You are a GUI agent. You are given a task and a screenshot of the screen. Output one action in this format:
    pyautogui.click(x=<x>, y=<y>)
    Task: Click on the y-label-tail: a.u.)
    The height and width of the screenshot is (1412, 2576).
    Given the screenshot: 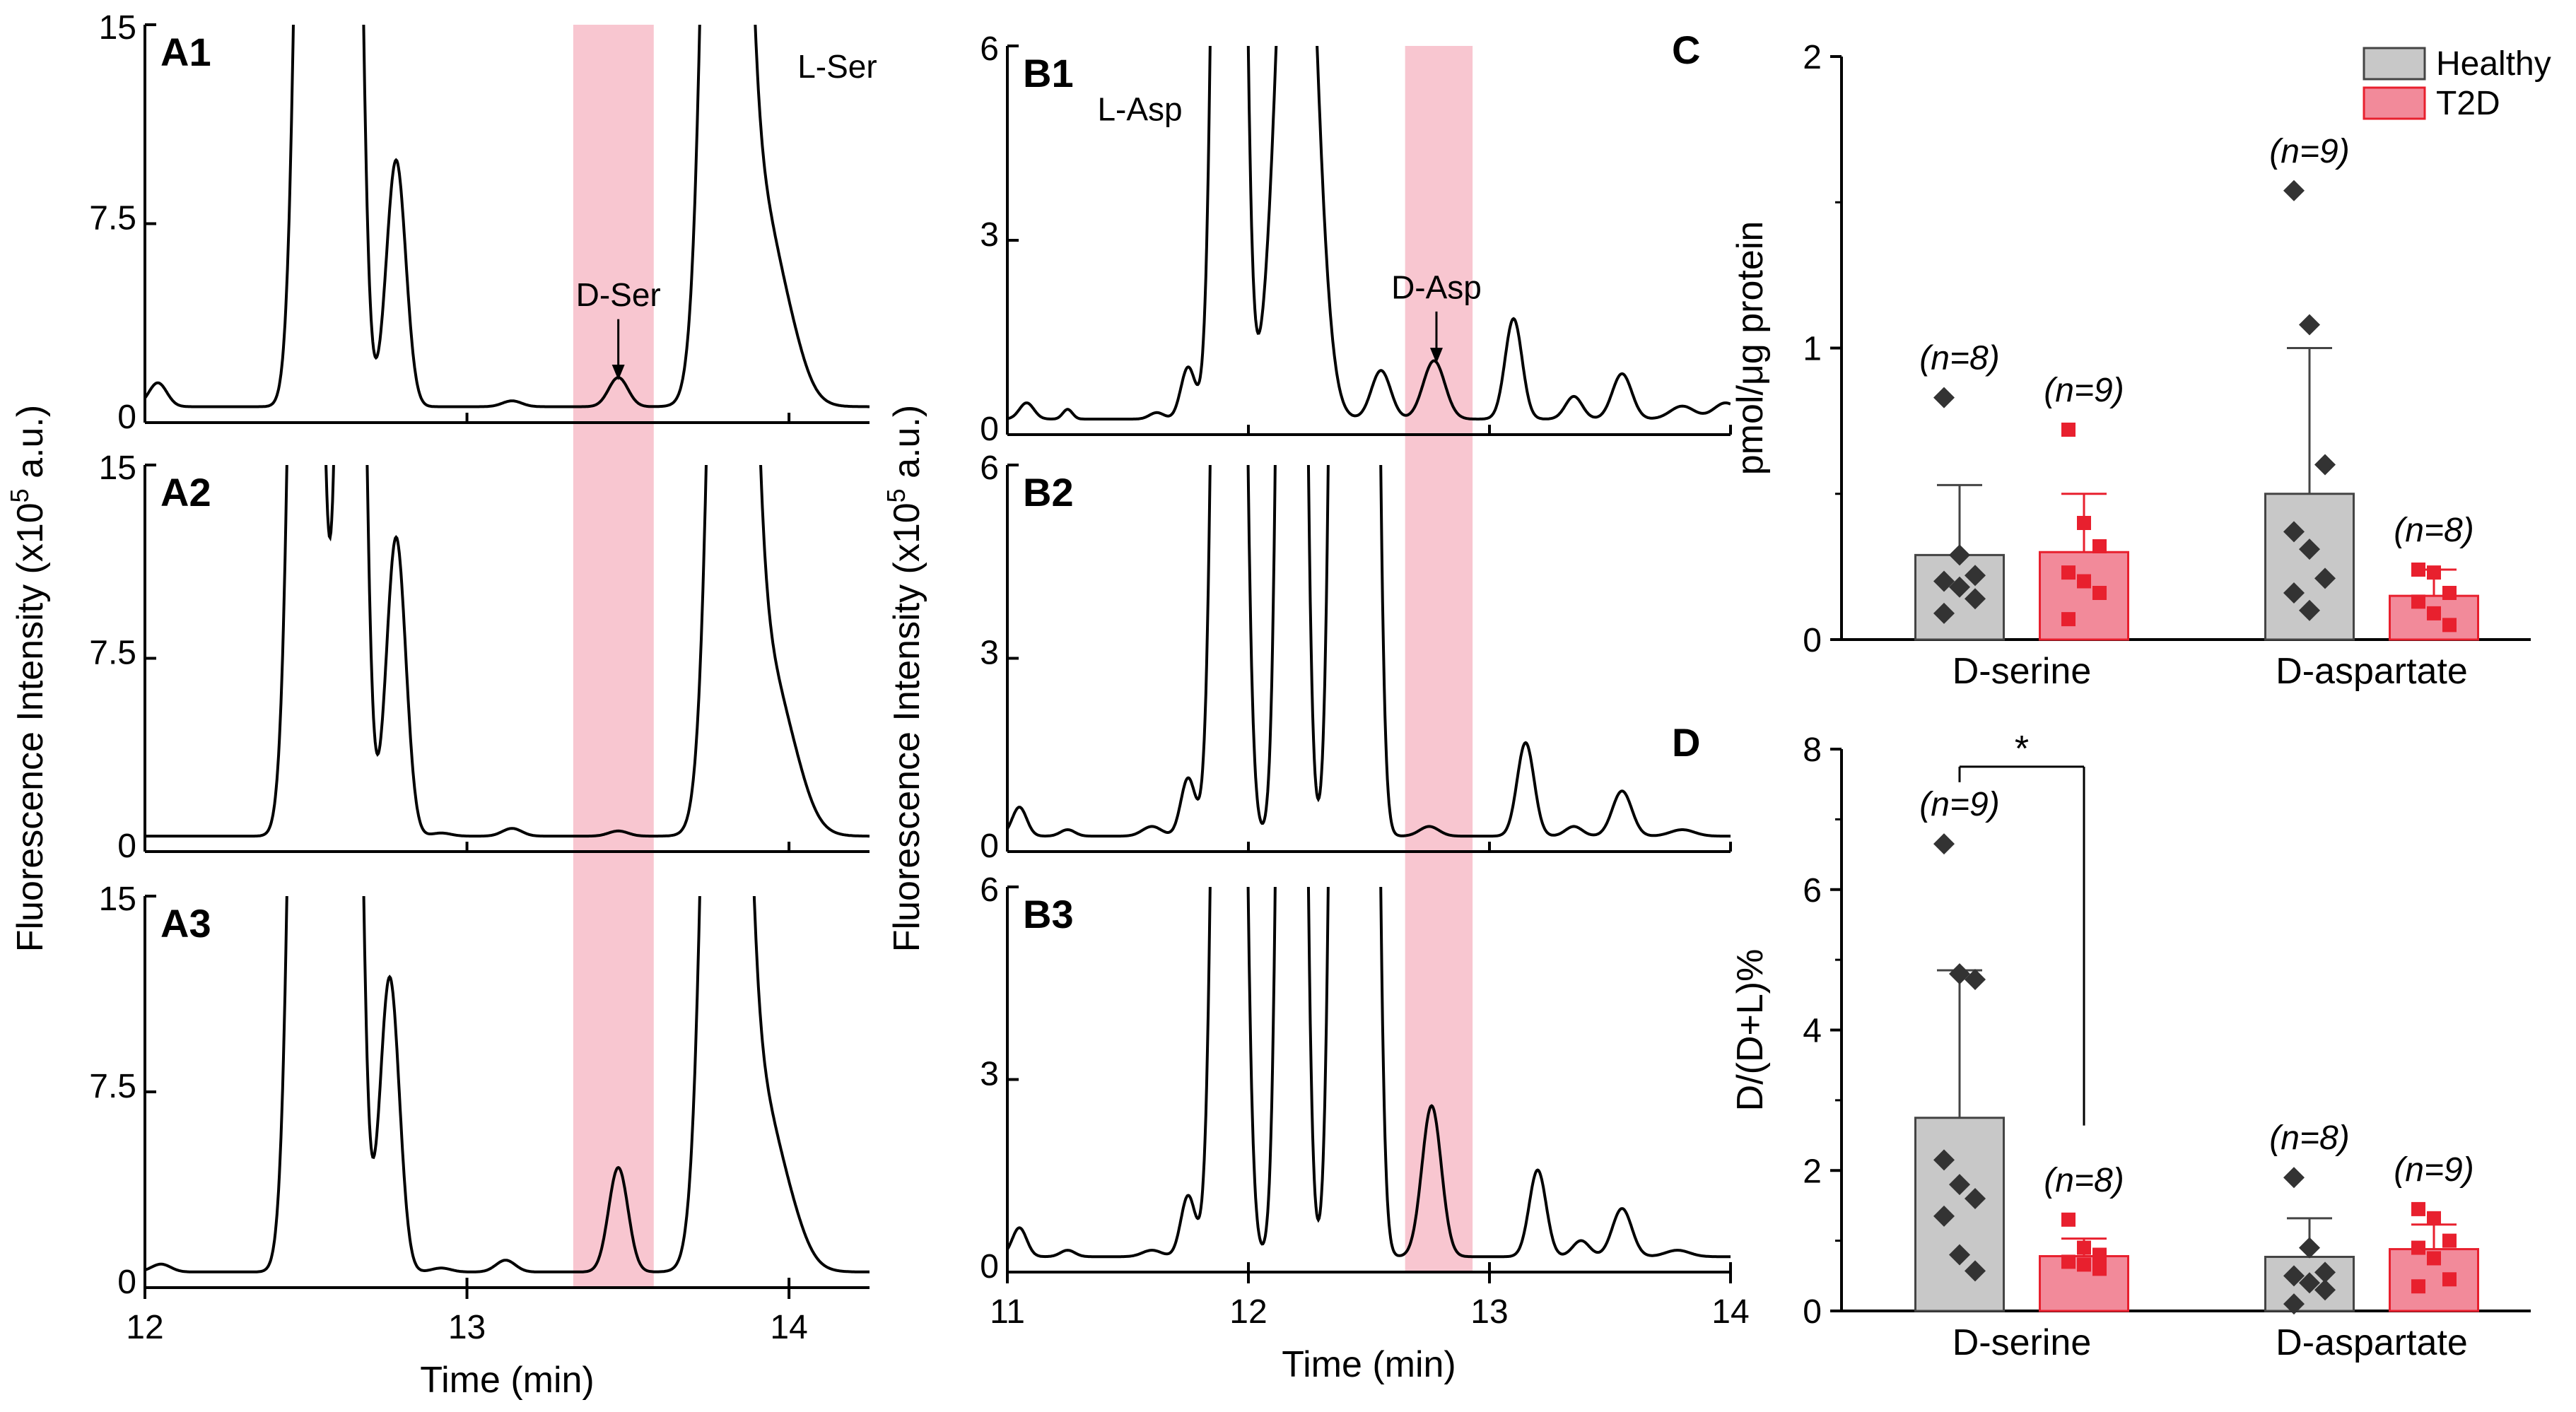 What is the action you would take?
    pyautogui.click(x=907, y=447)
    